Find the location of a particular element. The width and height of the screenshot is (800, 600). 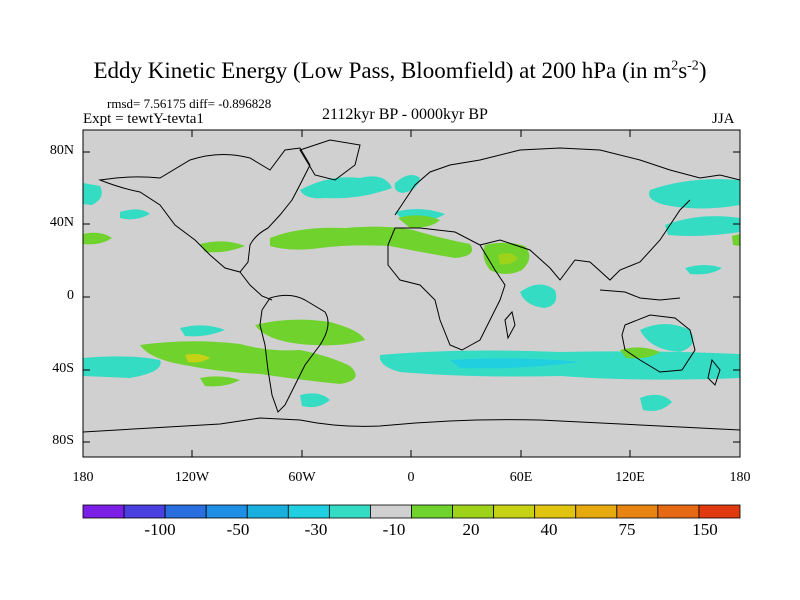

anomaly-north-atlantic-cyan is located at coordinates (346, 187).